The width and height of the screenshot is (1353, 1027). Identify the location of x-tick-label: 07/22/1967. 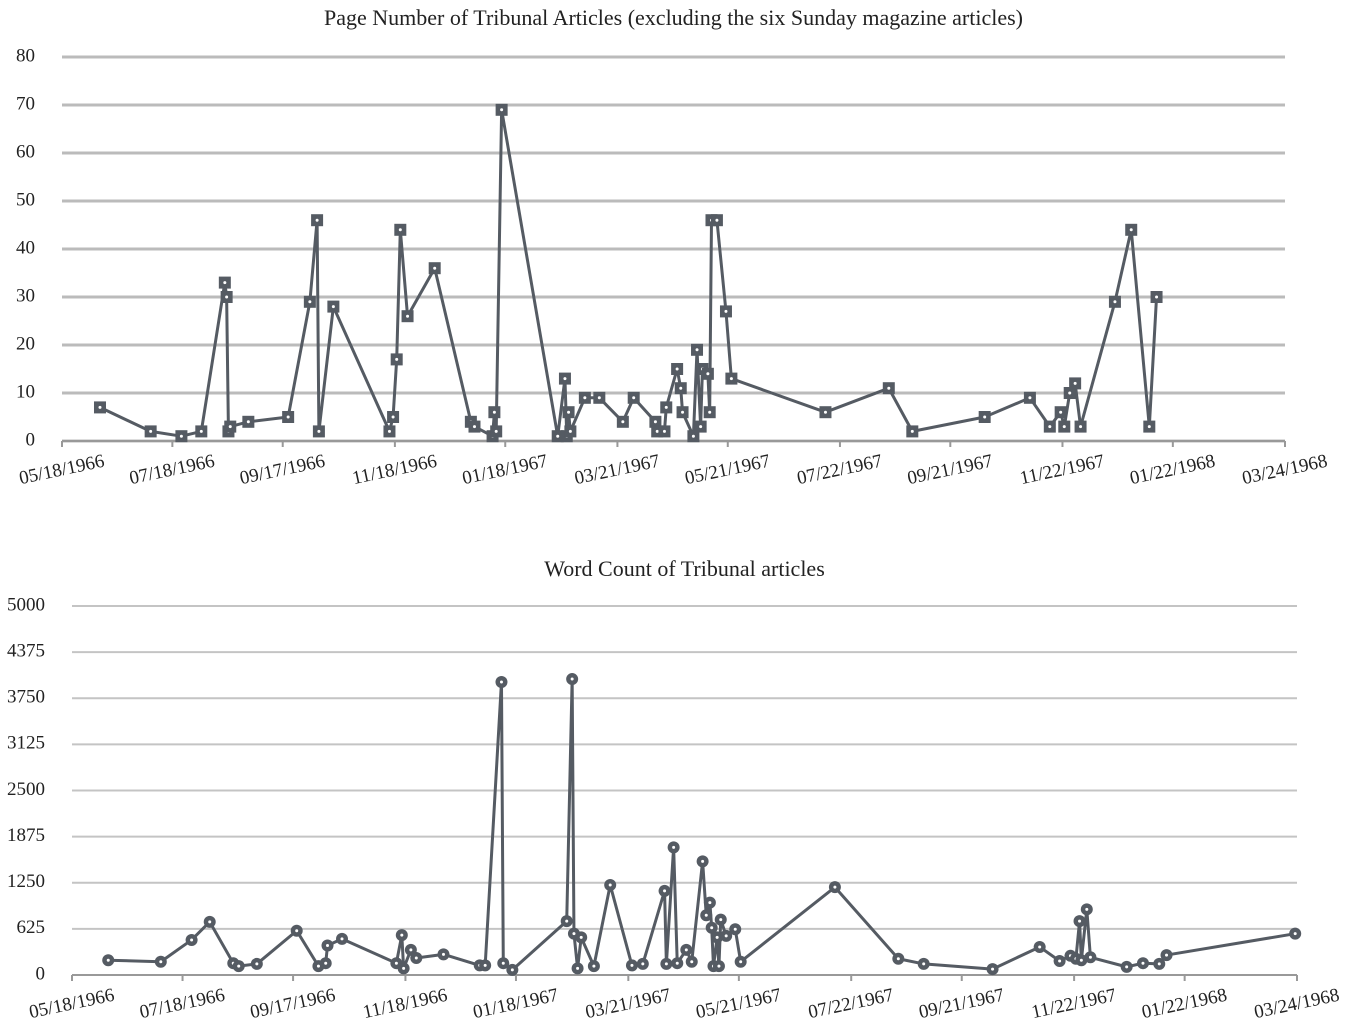
(839, 470).